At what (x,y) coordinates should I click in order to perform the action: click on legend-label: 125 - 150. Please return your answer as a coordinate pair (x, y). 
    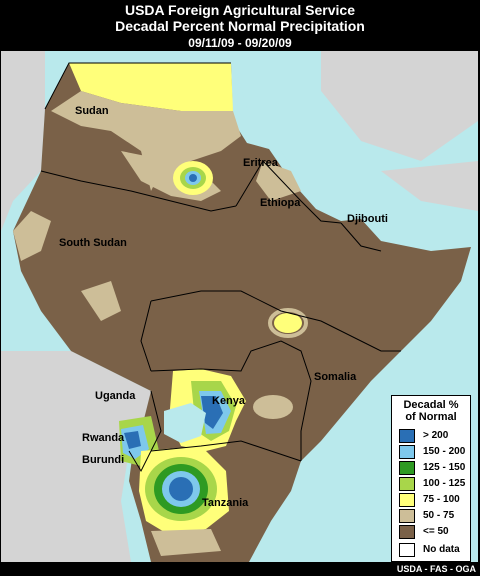
    Looking at the image, I should click on (444, 467).